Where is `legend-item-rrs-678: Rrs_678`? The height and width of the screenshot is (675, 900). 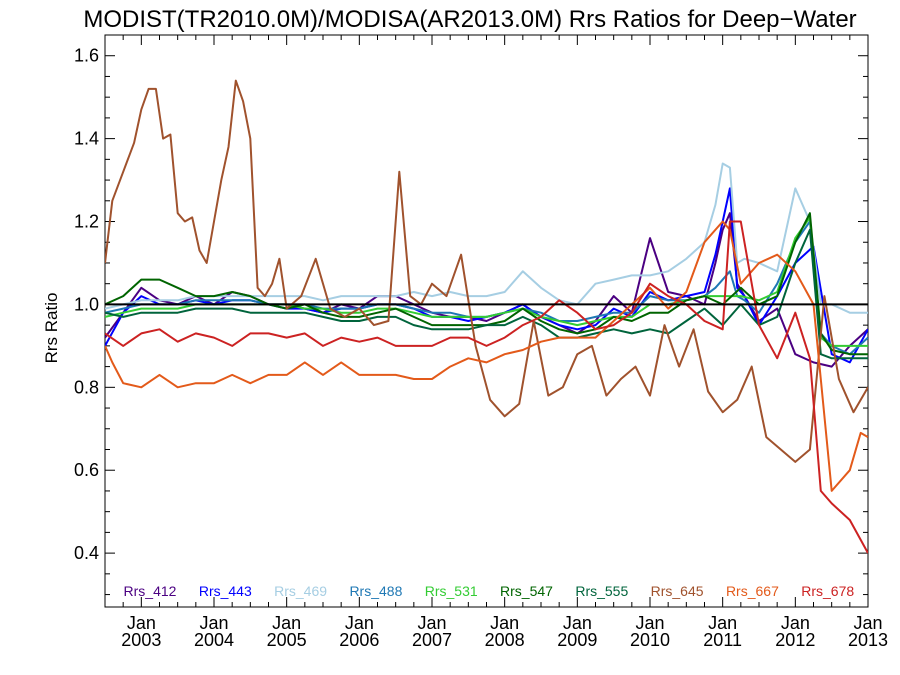
legend-item-rrs-678: Rrs_678 is located at coordinates (827, 591).